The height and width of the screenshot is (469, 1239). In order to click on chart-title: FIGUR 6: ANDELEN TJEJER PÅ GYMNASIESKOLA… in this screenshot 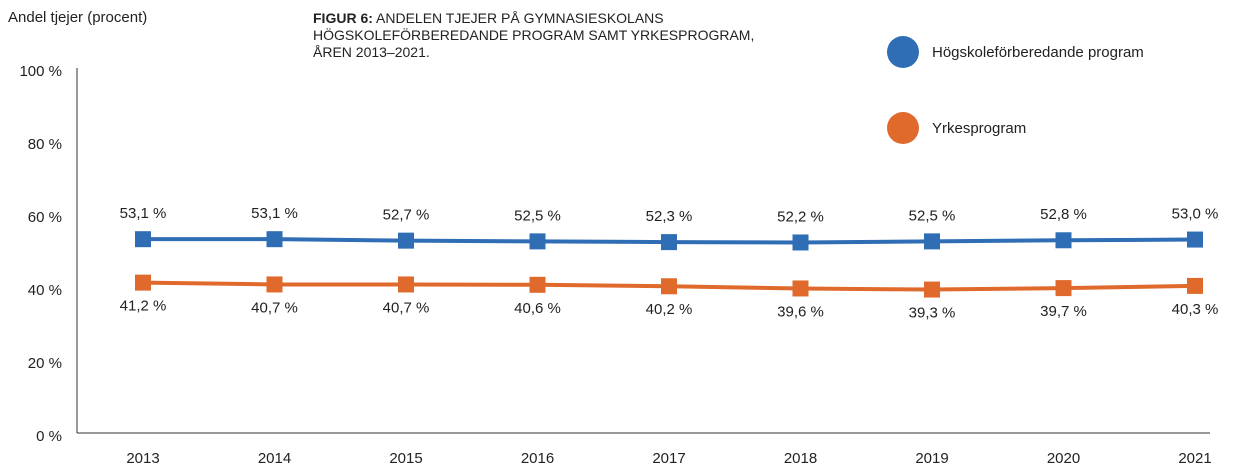, I will do `click(548, 35)`.